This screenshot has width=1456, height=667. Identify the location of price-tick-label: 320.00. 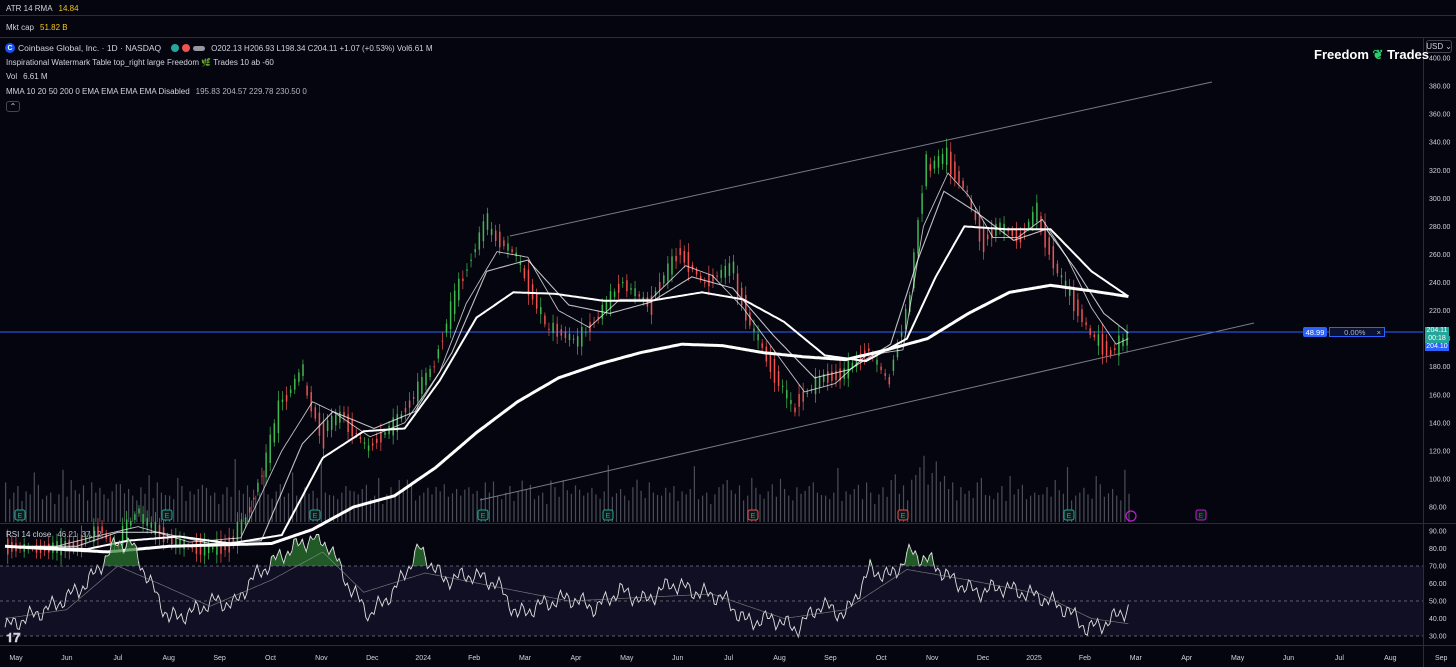
(1440, 171).